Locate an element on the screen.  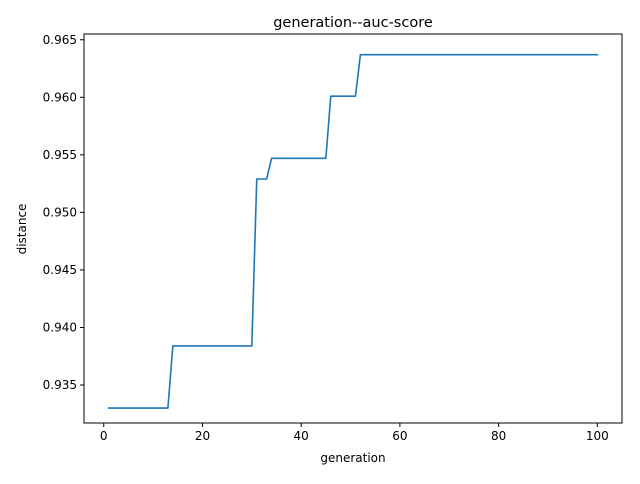
x-axis-ticks: 0 20 40 60 80 100 is located at coordinates (354, 433).